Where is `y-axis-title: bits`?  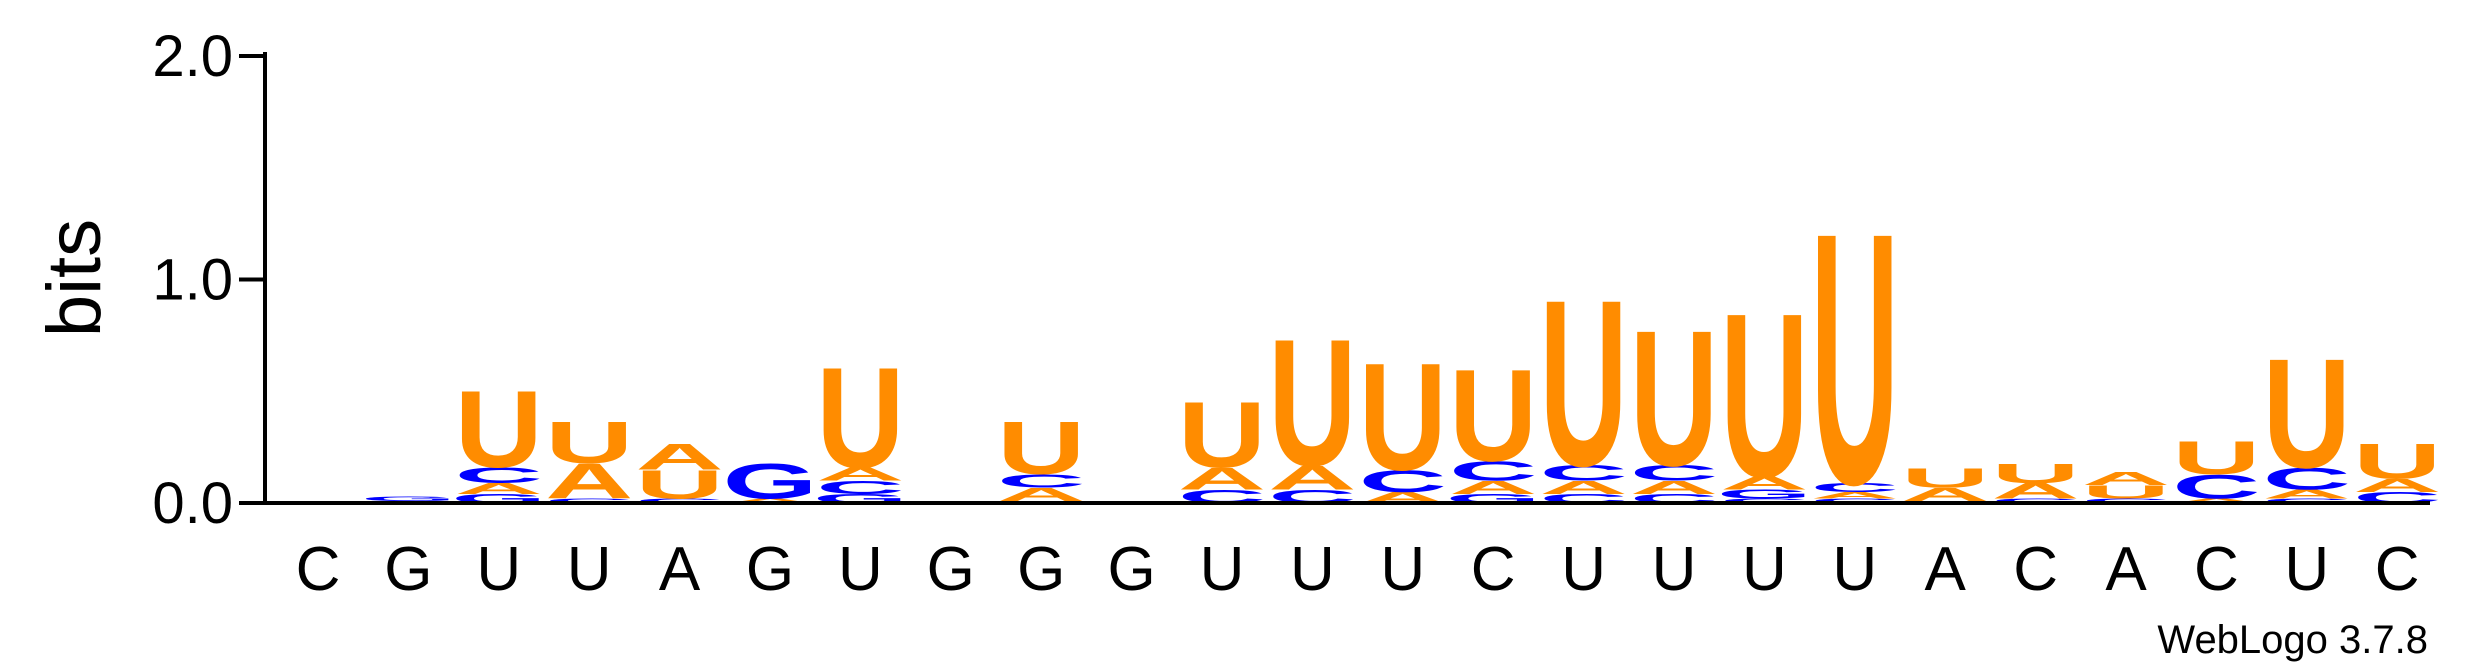
y-axis-title: bits is located at coordinates (74, 278).